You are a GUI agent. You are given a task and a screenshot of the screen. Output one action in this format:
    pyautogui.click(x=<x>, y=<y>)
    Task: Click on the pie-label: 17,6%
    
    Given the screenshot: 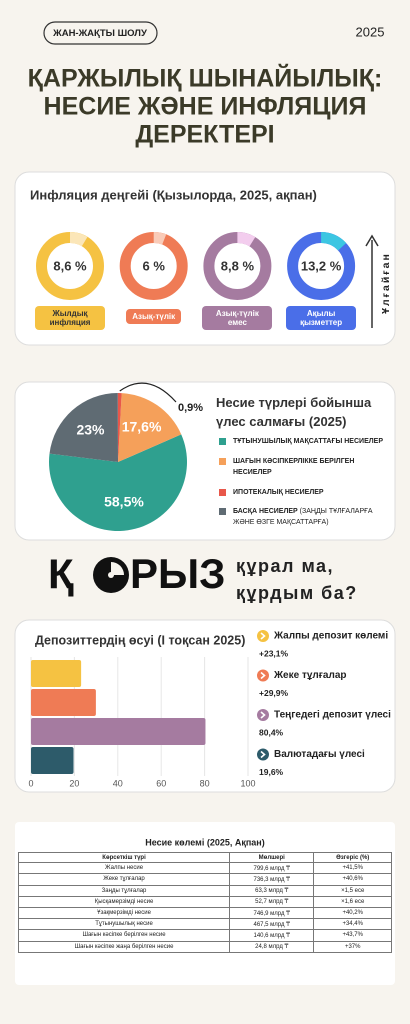 What is the action you would take?
    pyautogui.click(x=142, y=427)
    